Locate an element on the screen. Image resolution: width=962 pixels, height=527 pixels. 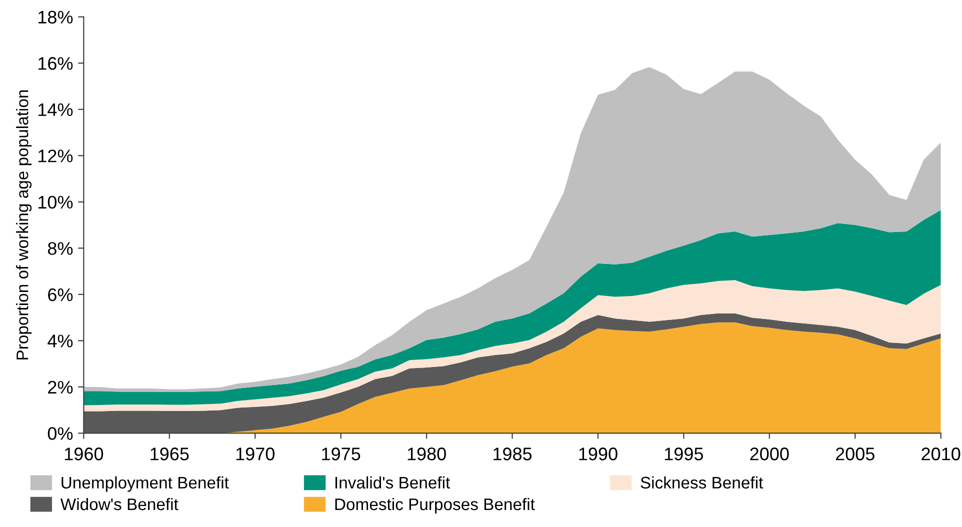
x-tick-label: 1965 is located at coordinates (169, 454).